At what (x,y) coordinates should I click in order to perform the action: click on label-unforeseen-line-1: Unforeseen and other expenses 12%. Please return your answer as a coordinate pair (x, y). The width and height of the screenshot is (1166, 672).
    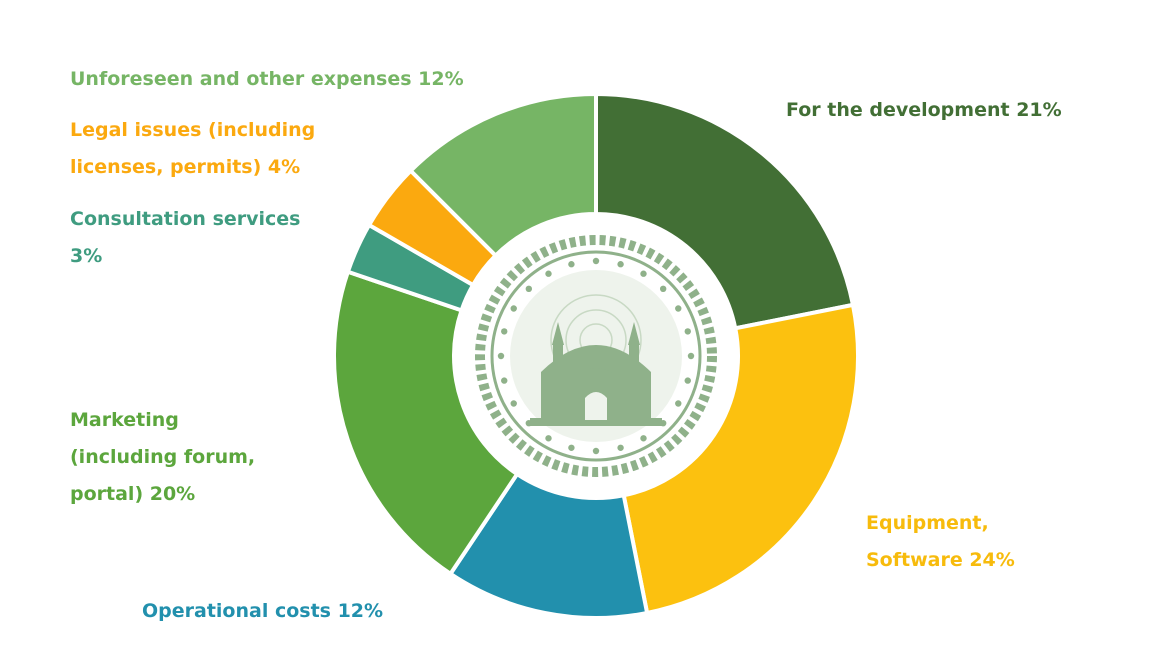
    Looking at the image, I should click on (267, 79).